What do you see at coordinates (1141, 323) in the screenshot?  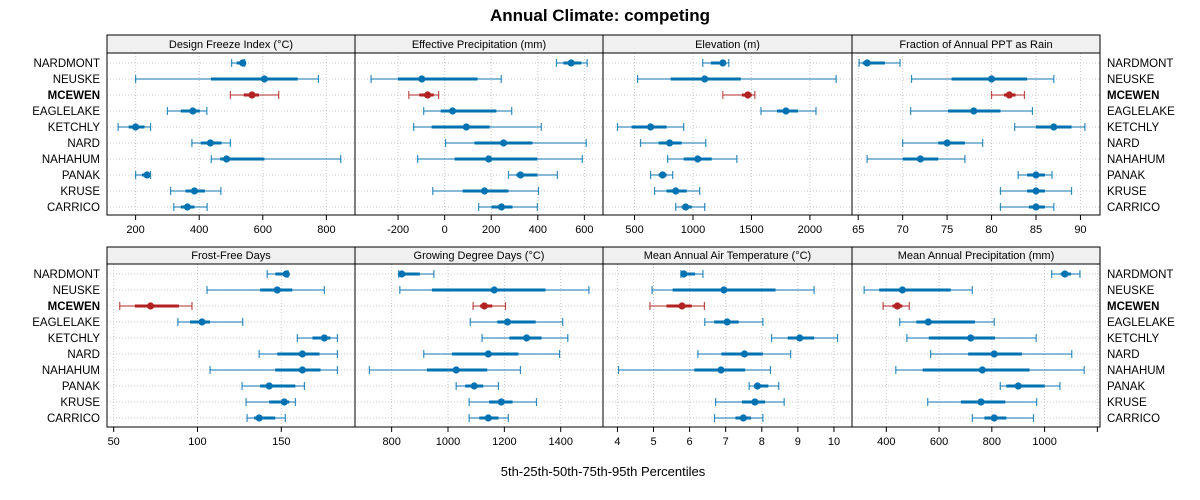 I see `site-label-eaglelake: EAGLELAKE` at bounding box center [1141, 323].